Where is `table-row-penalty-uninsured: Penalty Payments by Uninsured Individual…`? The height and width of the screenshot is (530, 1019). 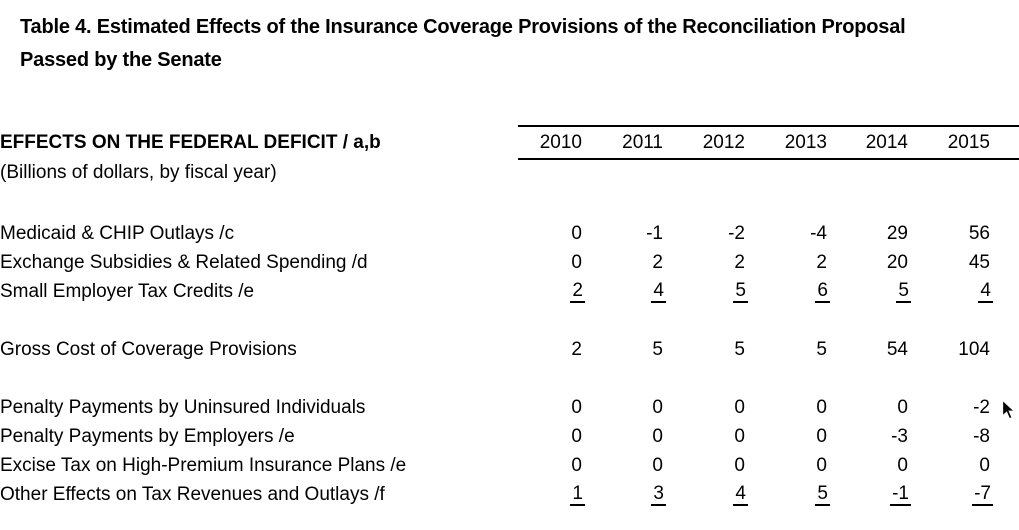 table-row-penalty-uninsured: Penalty Payments by Uninsured Individual… is located at coordinates (509, 407).